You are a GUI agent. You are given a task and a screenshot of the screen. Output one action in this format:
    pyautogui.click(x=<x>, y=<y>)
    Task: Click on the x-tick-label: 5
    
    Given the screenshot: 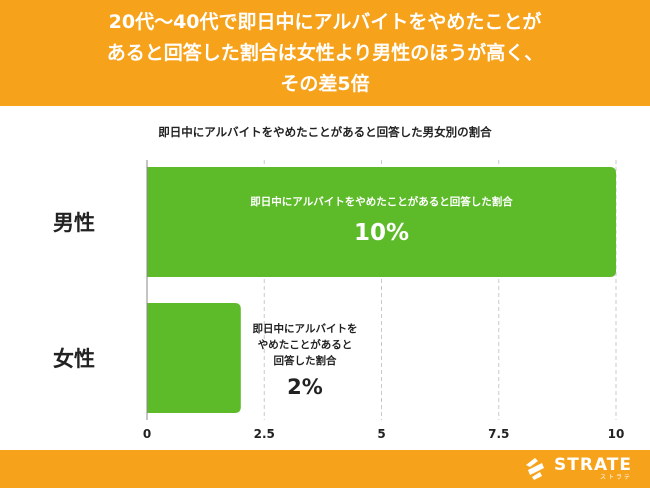 What is the action you would take?
    pyautogui.click(x=381, y=434)
    